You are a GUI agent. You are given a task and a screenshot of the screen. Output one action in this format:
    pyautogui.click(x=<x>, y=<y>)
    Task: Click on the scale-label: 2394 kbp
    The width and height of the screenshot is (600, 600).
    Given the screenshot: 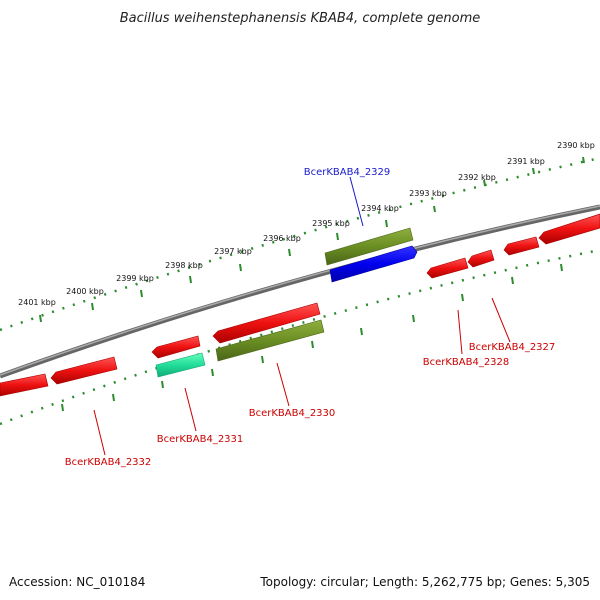 What is the action you would take?
    pyautogui.click(x=380, y=208)
    